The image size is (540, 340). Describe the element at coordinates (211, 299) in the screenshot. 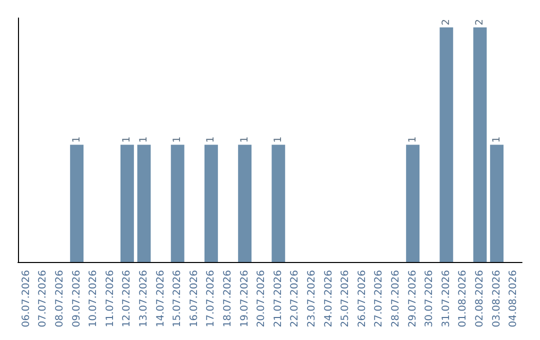

I see `x-tick-label: 17.07.2026` at that location.